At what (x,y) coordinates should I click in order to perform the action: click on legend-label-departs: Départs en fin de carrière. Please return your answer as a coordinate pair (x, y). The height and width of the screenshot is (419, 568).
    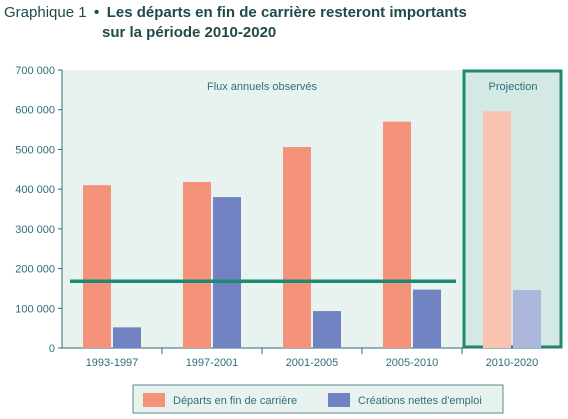
    Looking at the image, I should click on (235, 401).